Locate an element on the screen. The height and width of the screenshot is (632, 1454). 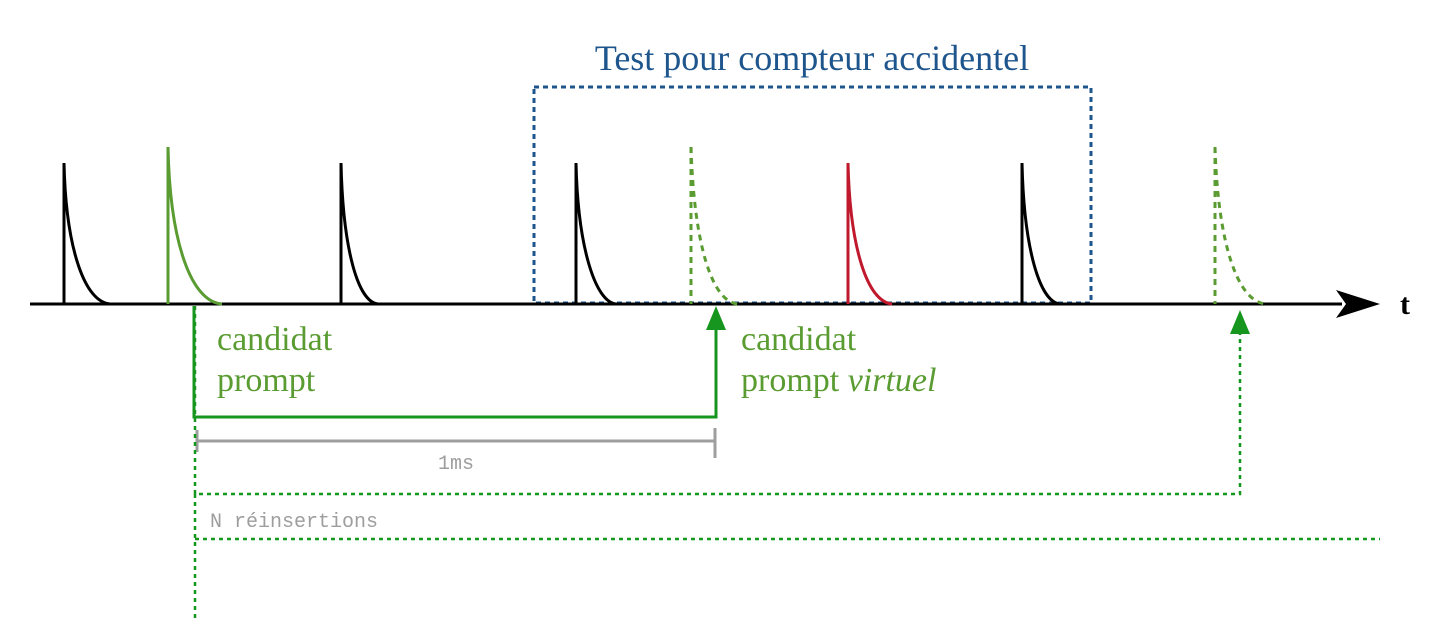
candidate-label: candidat prompt is located at coordinates (279, 360).